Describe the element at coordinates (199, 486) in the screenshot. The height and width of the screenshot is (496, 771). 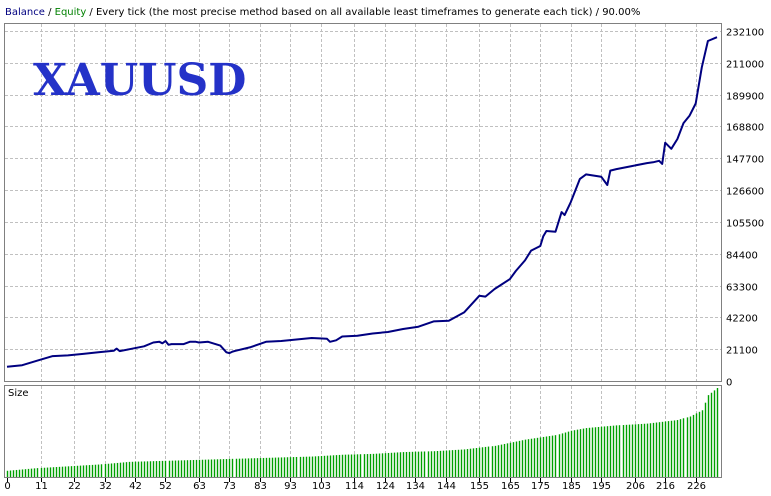
I see `x-tick-label: 63` at that location.